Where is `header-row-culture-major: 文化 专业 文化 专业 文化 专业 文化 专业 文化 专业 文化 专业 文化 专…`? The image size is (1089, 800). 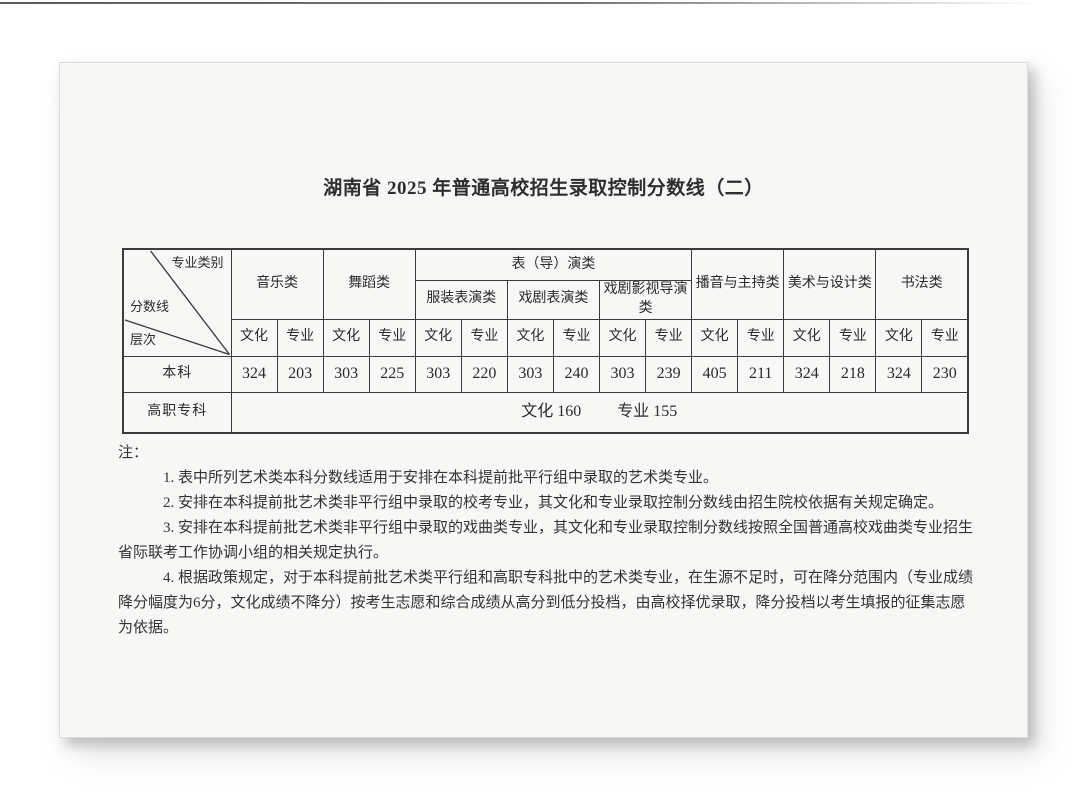 header-row-culture-major: 文化 专业 文化 专业 文化 专业 文化 专业 文化 专业 文化 专业 文化 专… is located at coordinates (546, 337).